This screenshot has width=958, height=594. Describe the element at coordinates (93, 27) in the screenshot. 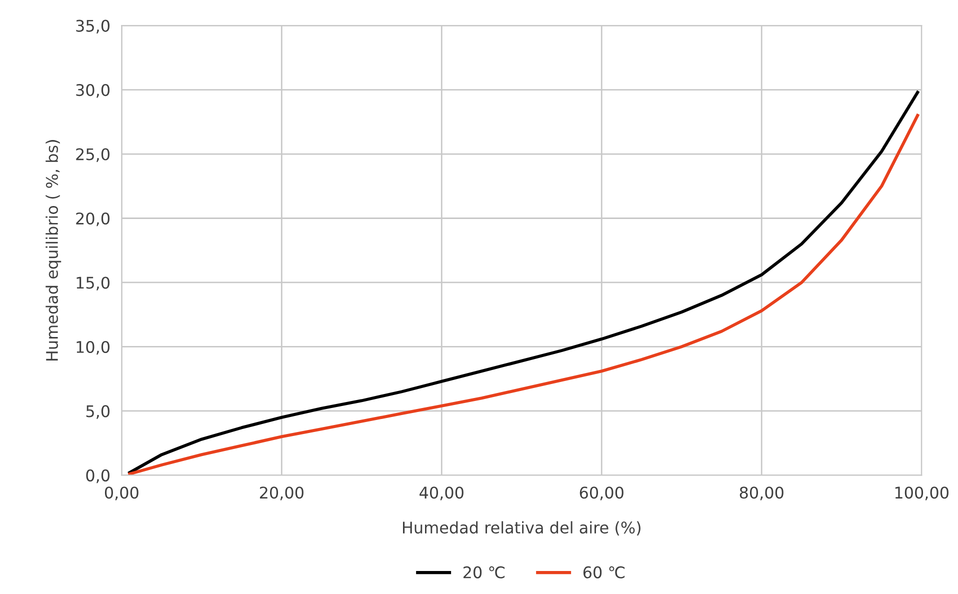

I see `y-tick-label: 35,0` at that location.